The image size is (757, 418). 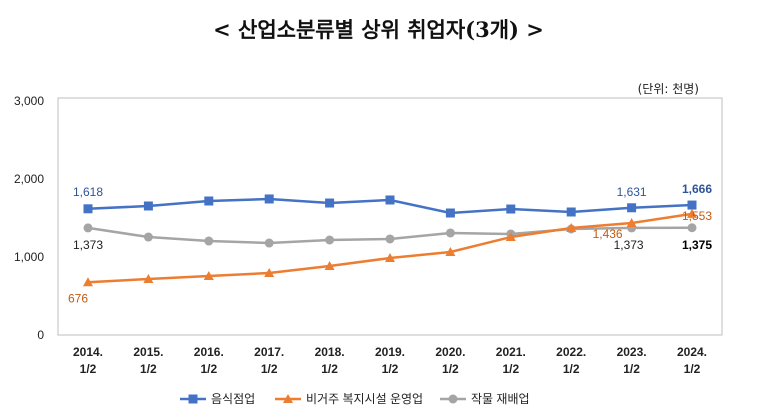 I want to click on data-label: 676, so click(x=78, y=298).